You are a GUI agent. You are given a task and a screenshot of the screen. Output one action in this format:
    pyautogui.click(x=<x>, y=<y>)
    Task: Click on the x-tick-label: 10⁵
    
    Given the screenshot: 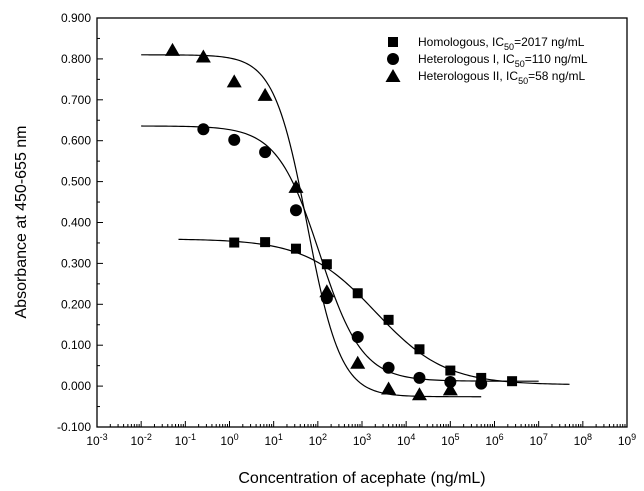 What is the action you would take?
    pyautogui.click(x=450, y=440)
    